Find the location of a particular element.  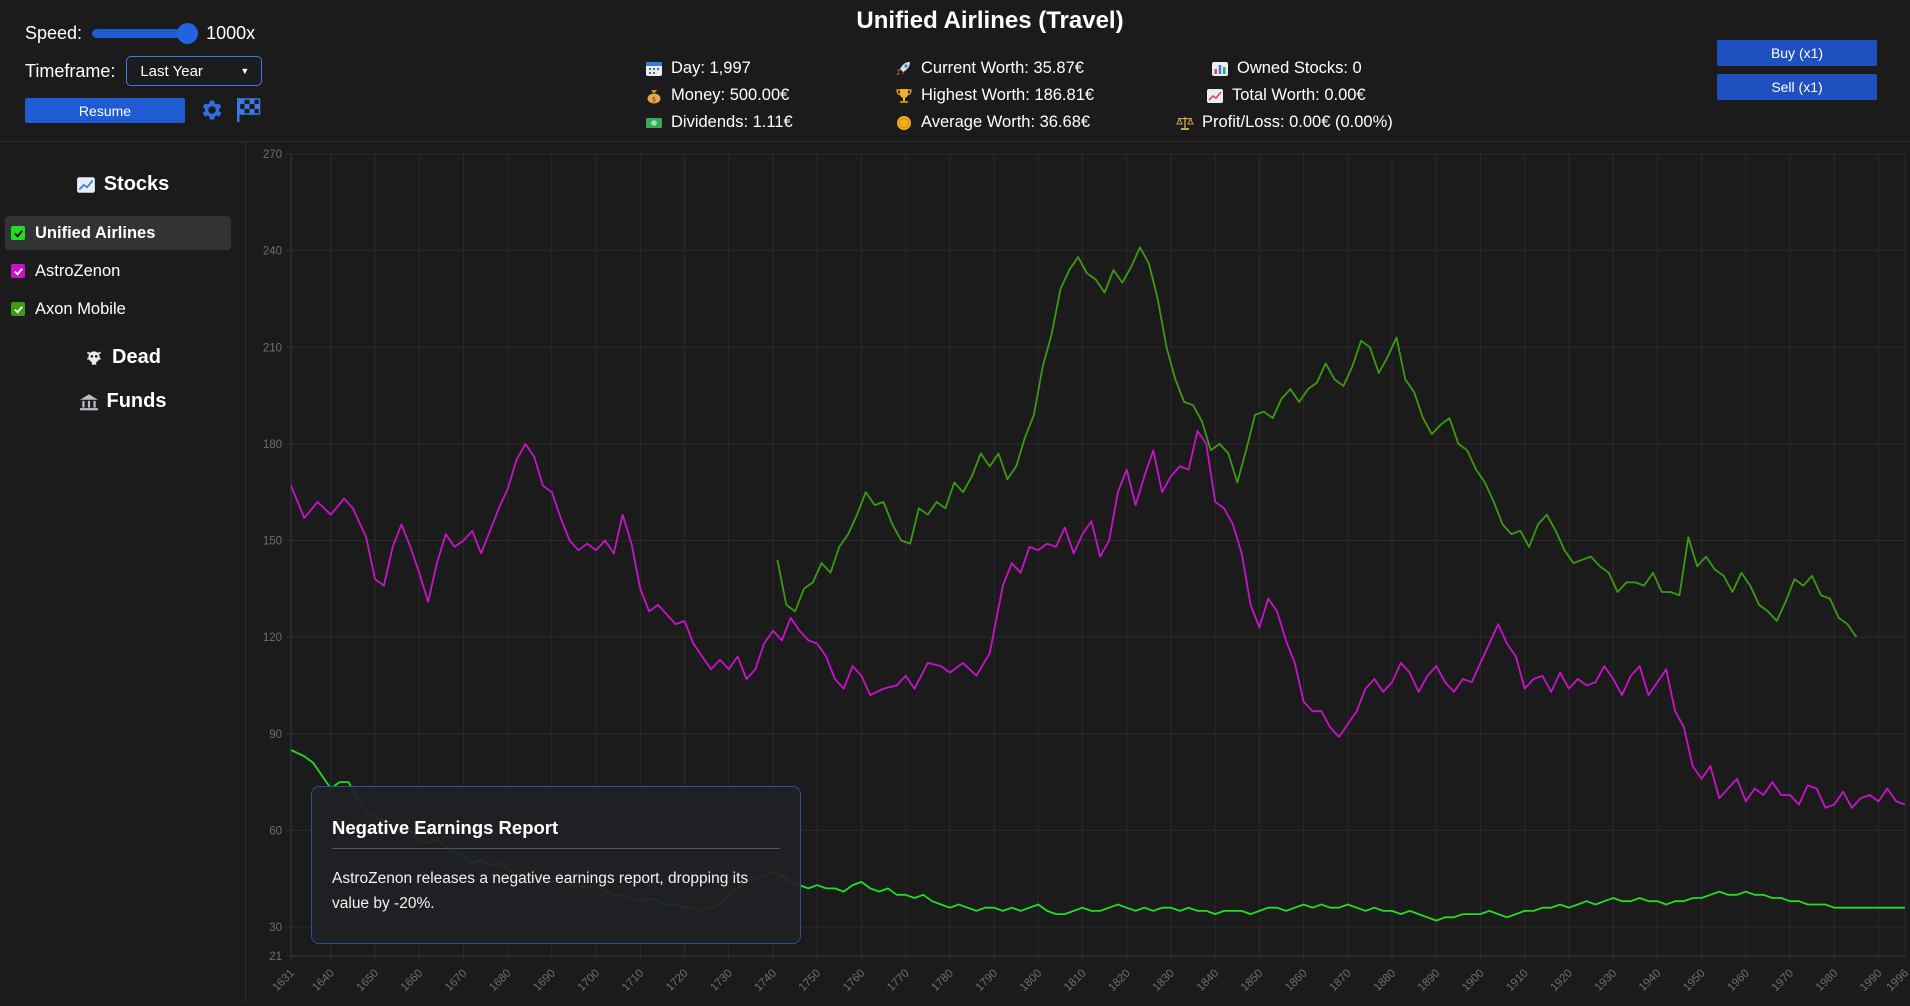

rocket-icon is located at coordinates (903, 68).